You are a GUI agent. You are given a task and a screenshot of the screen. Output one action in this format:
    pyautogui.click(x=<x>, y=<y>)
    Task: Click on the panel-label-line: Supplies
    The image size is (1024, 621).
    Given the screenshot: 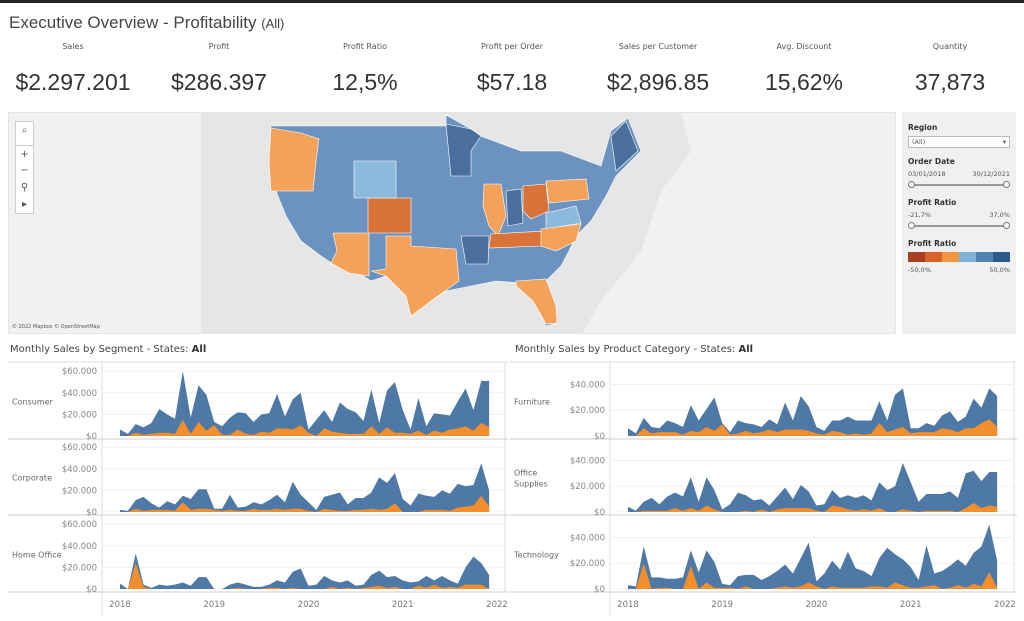 What is the action you would take?
    pyautogui.click(x=531, y=484)
    